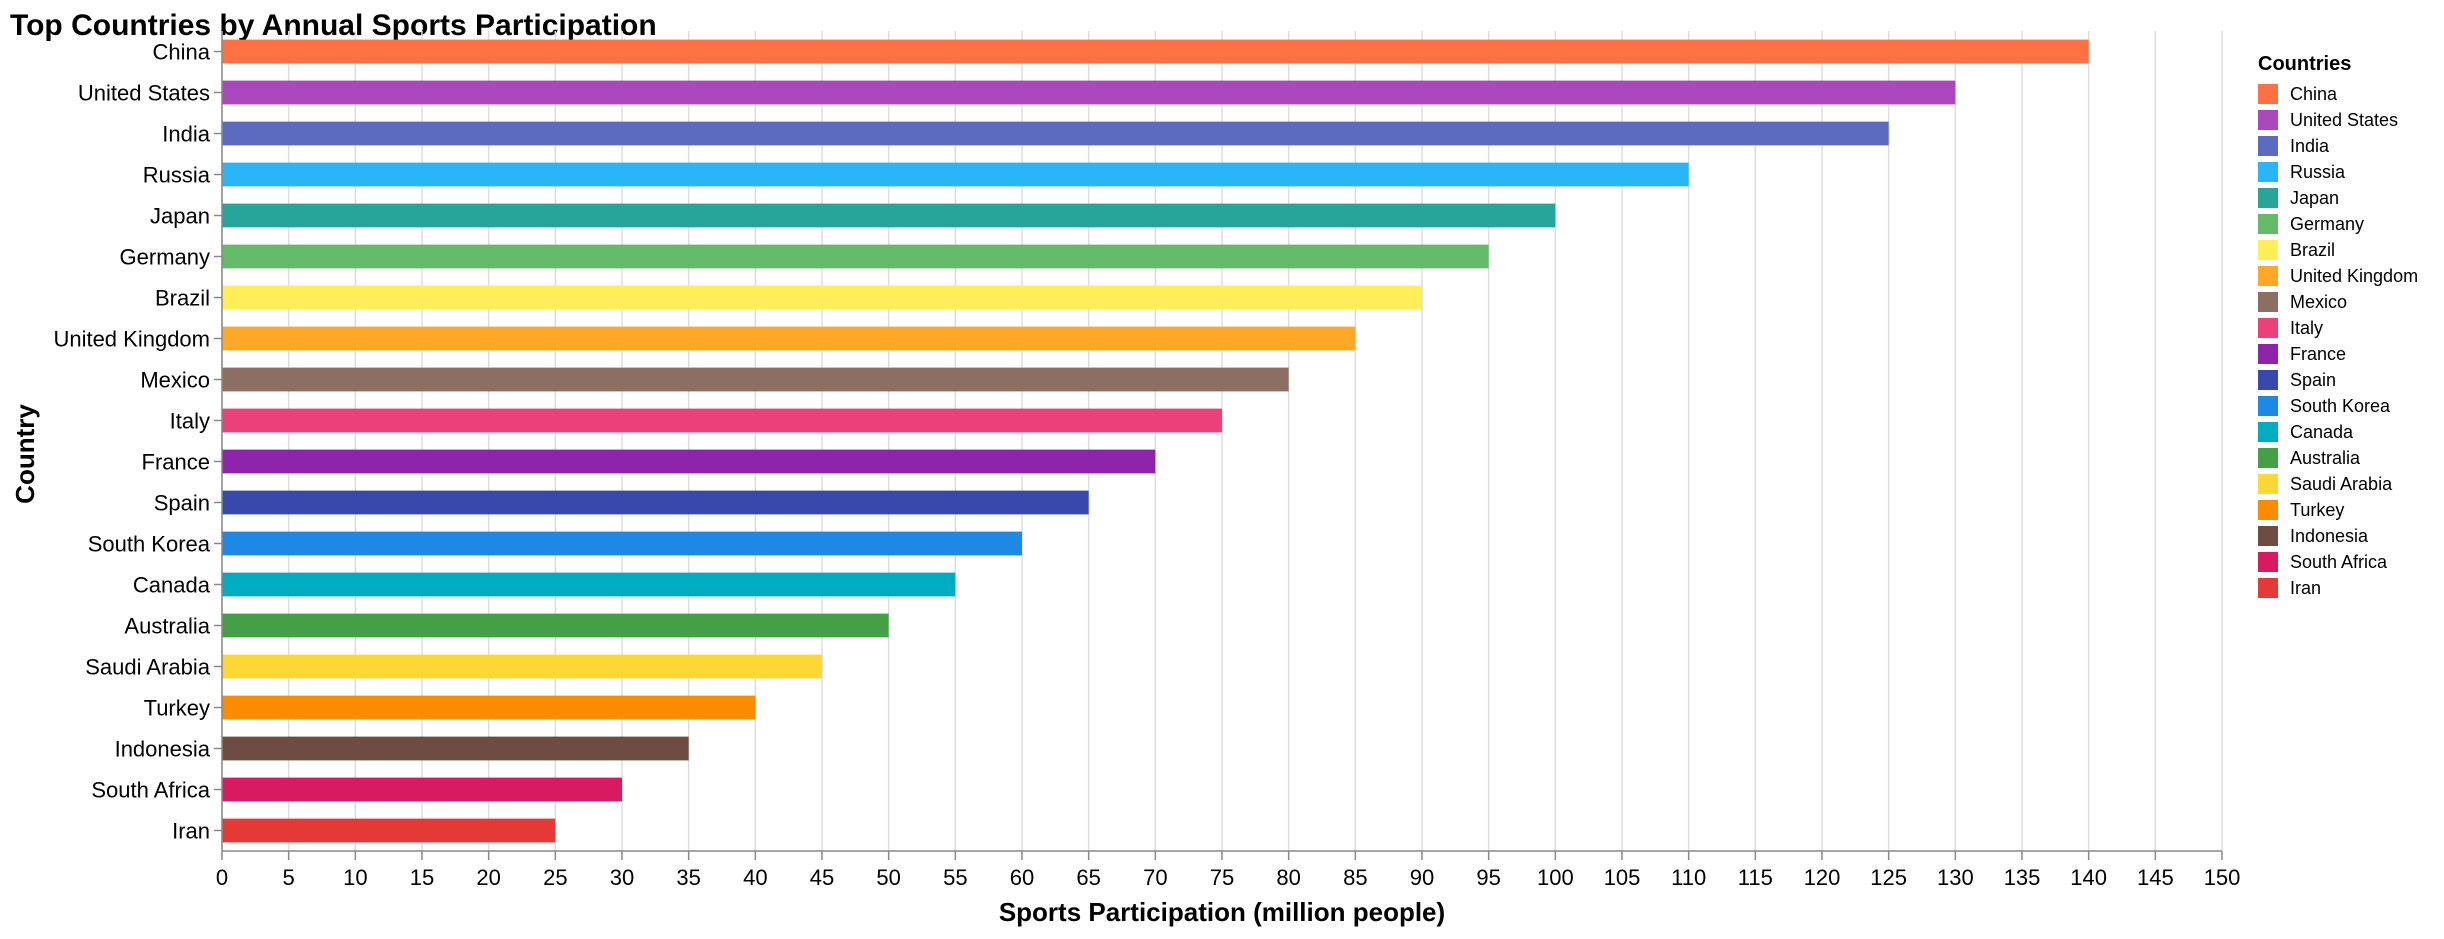  Describe the element at coordinates (144, 93) in the screenshot. I see `category-label-1: United States` at that location.